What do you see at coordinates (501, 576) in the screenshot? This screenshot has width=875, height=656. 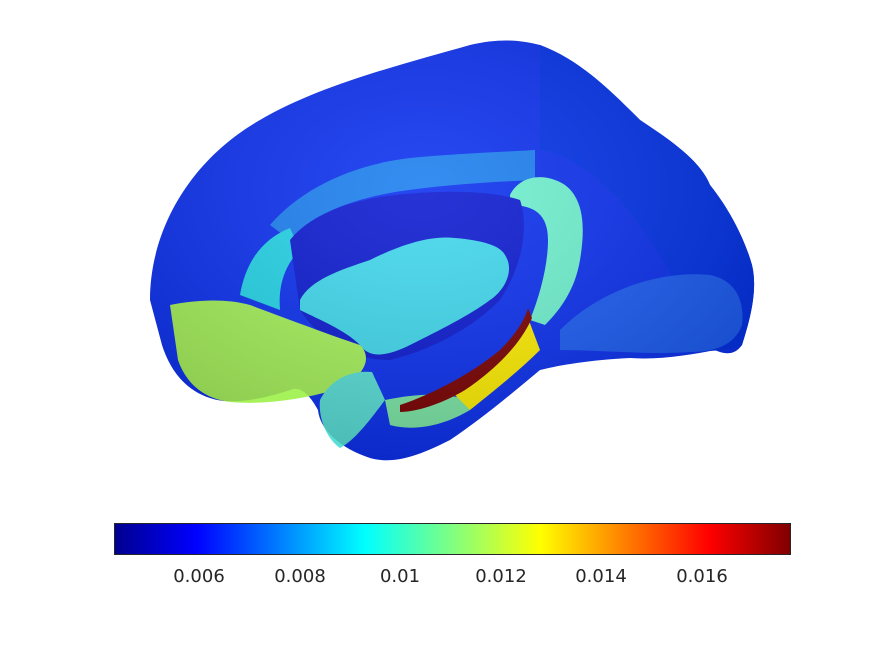 I see `colorbar-tick-label: 0.012` at bounding box center [501, 576].